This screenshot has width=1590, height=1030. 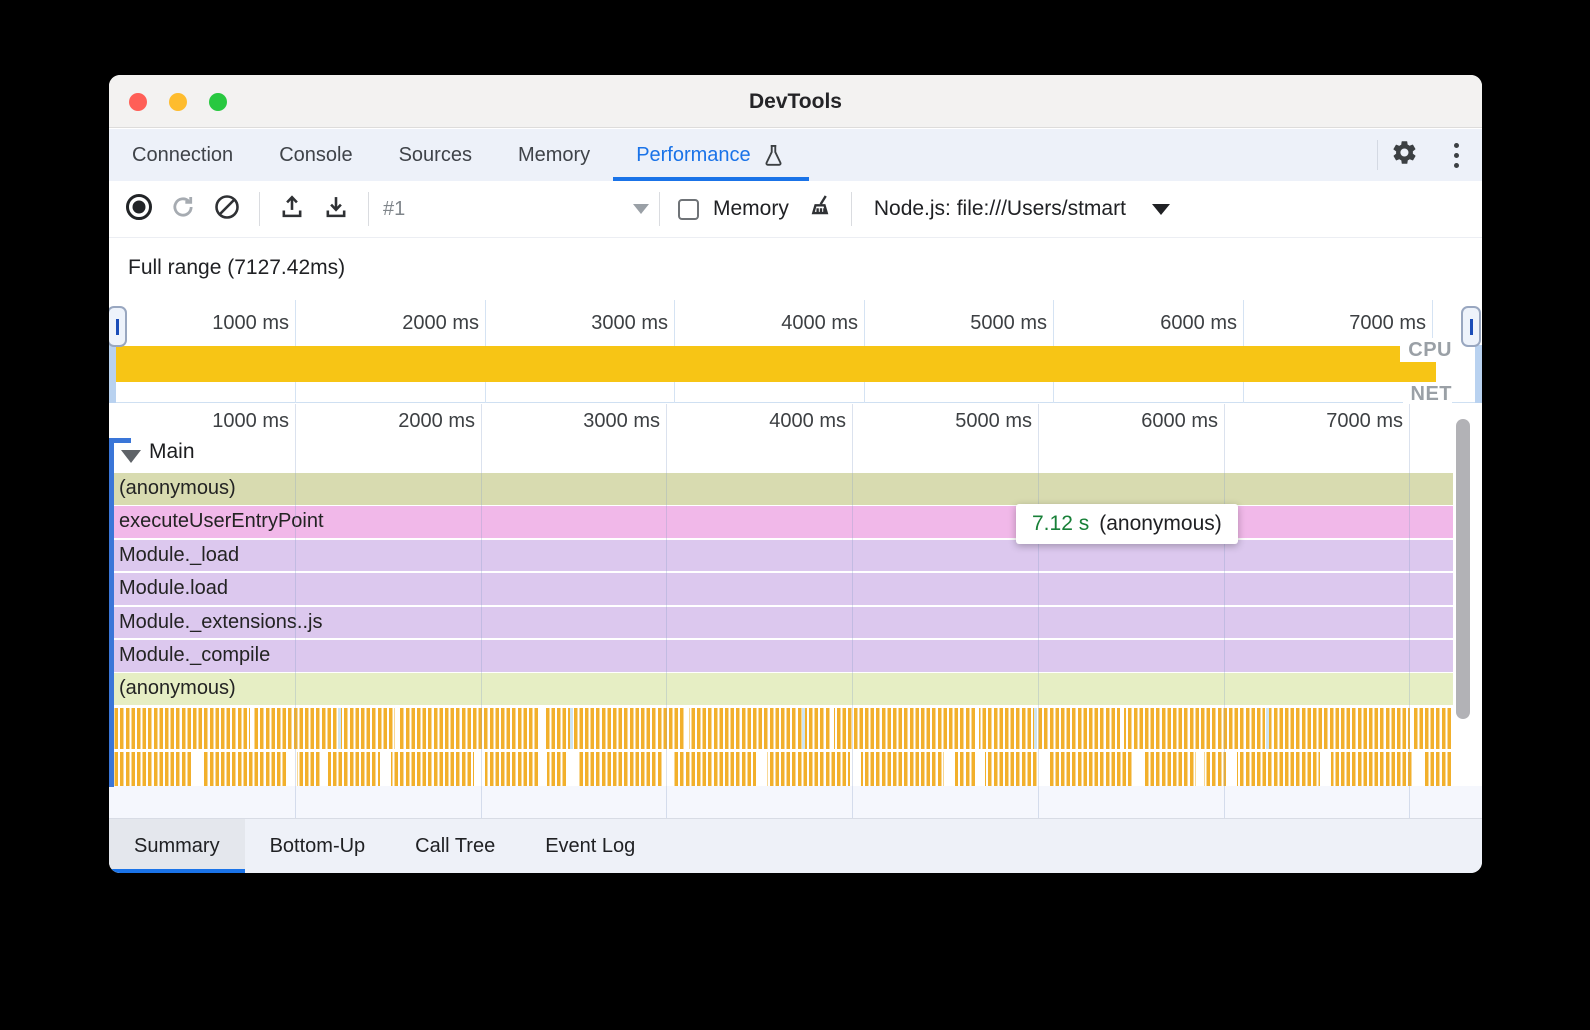 What do you see at coordinates (795, 802) in the screenshot?
I see `flame-chart-background` at bounding box center [795, 802].